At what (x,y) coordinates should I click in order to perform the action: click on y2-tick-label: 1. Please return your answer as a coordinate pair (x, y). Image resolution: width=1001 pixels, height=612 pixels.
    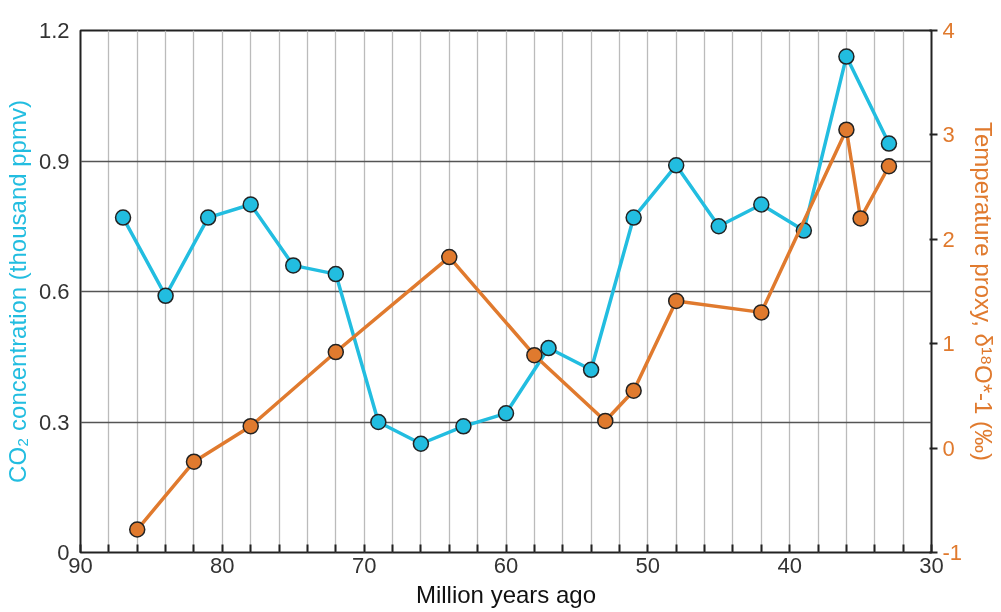
    Looking at the image, I should click on (948, 344).